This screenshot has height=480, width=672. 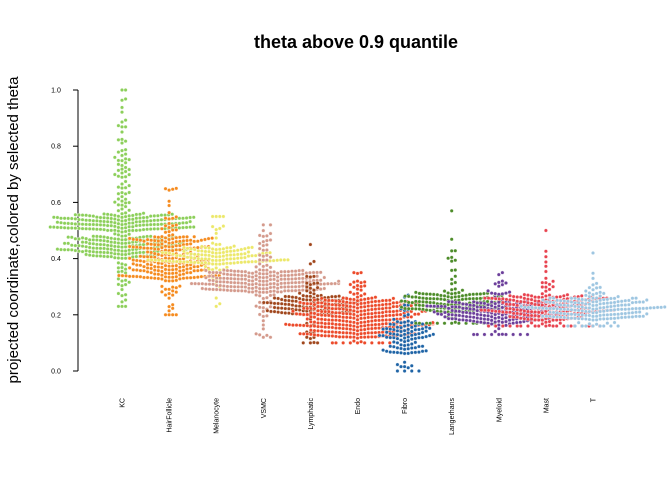 I want to click on x-category-label: Fibro, so click(x=405, y=406).